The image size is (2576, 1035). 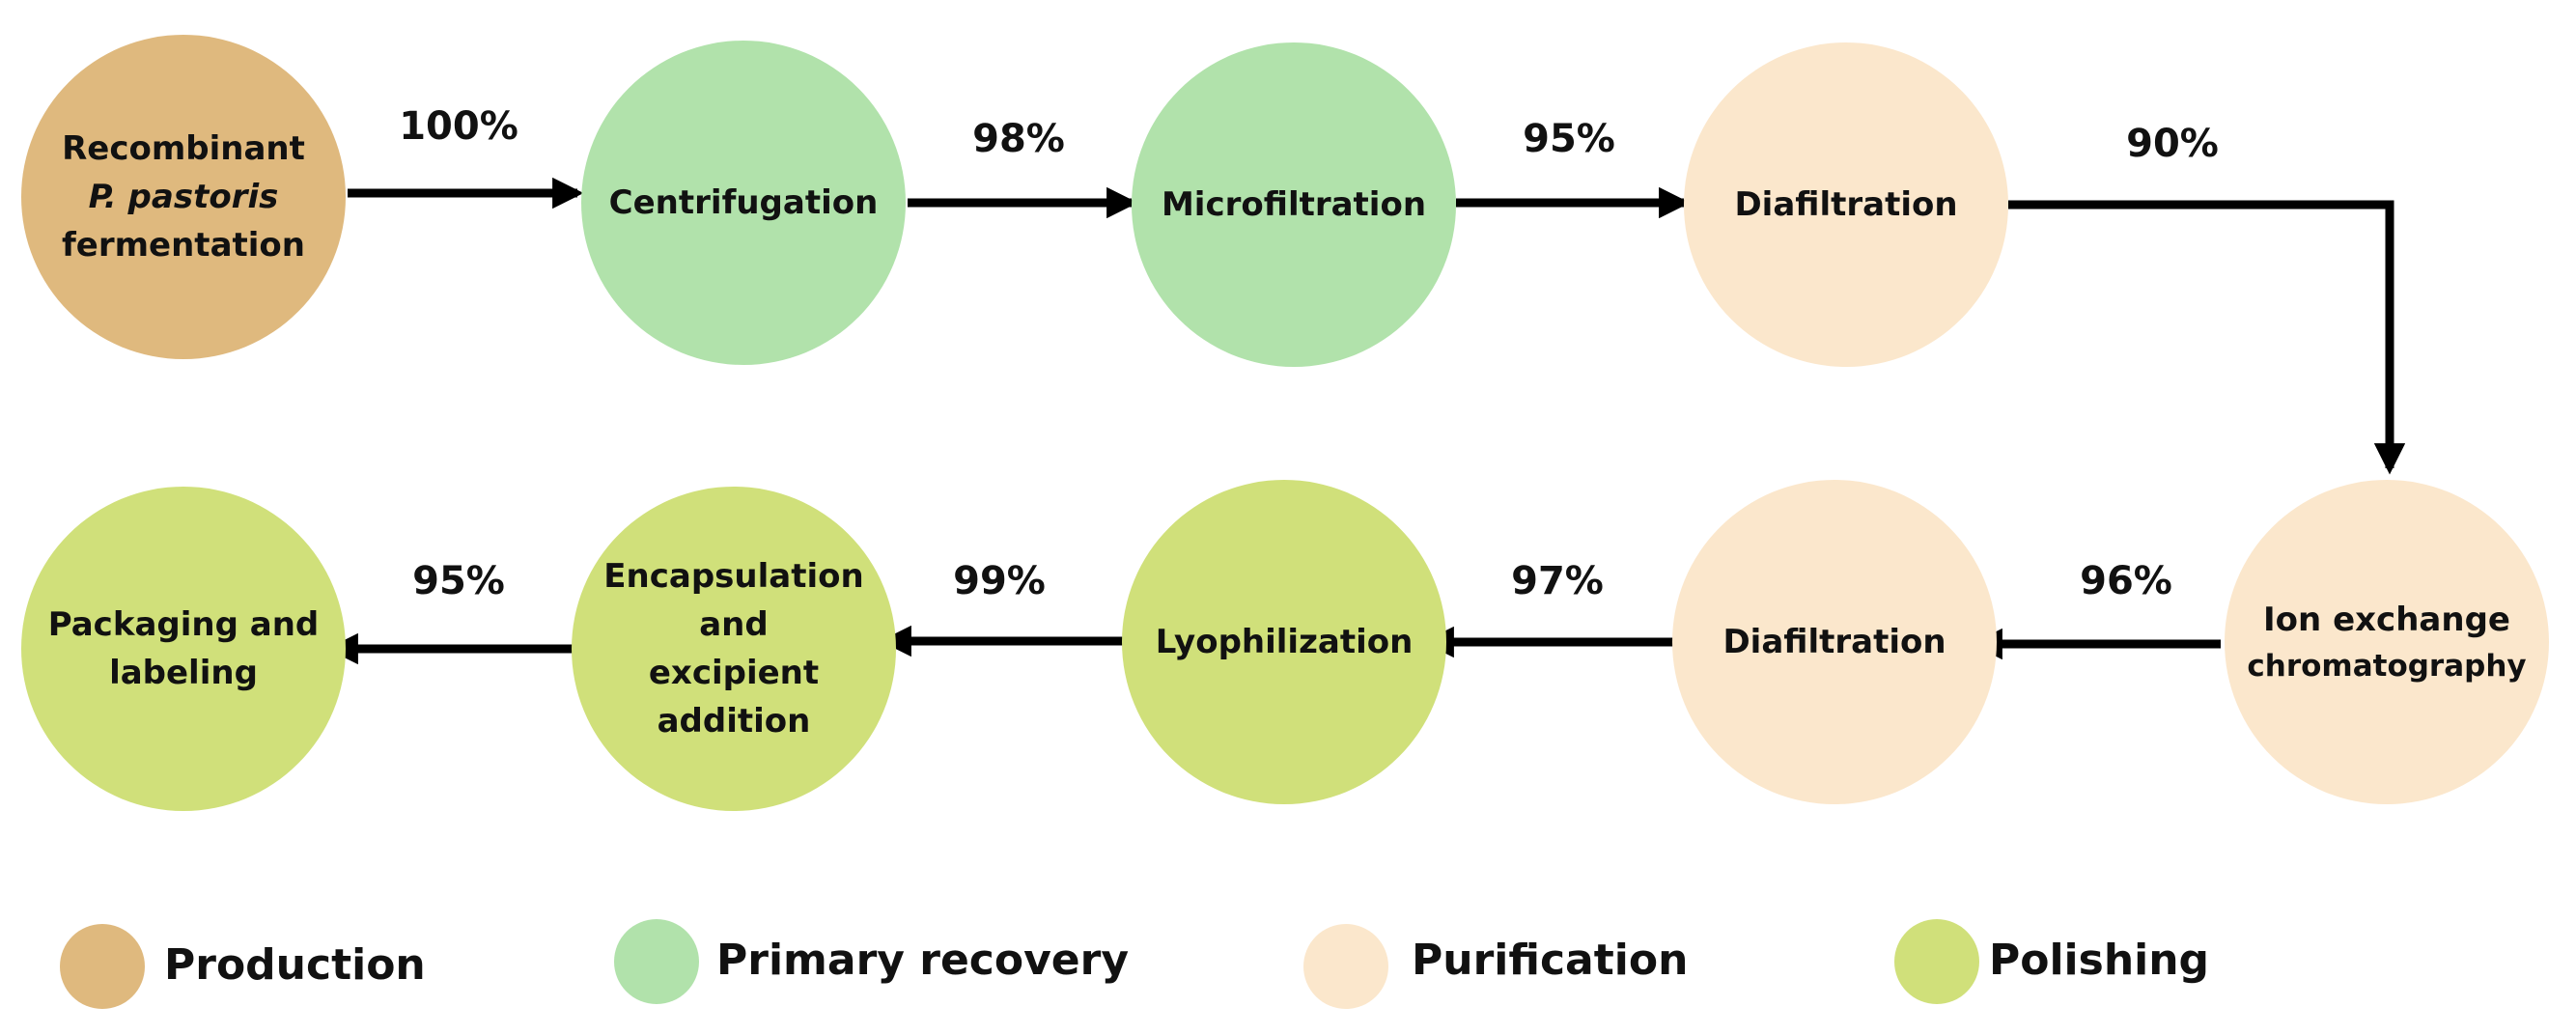 What do you see at coordinates (734, 721) in the screenshot?
I see `step-label-line: addition` at bounding box center [734, 721].